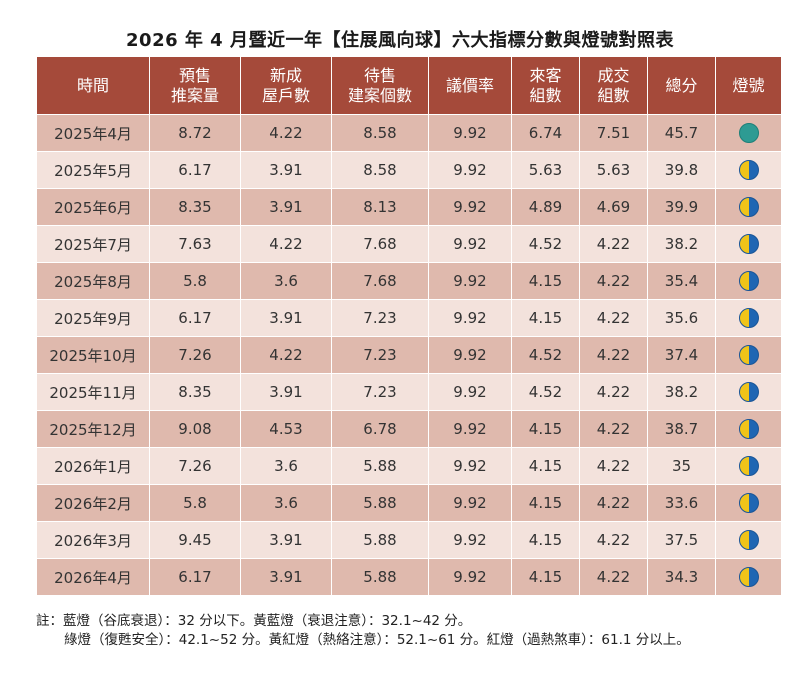 Image resolution: width=800 pixels, height=678 pixels. Describe the element at coordinates (93, 466) in the screenshot. I see `cell-period: 2026年1月` at that location.